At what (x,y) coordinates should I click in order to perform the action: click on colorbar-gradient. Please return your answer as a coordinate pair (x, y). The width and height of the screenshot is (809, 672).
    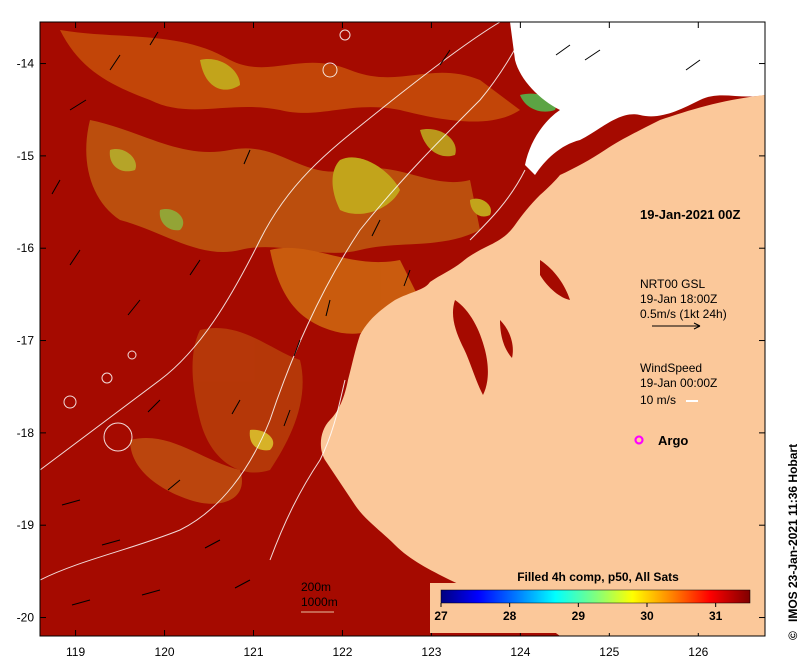
    Looking at the image, I should click on (595, 596).